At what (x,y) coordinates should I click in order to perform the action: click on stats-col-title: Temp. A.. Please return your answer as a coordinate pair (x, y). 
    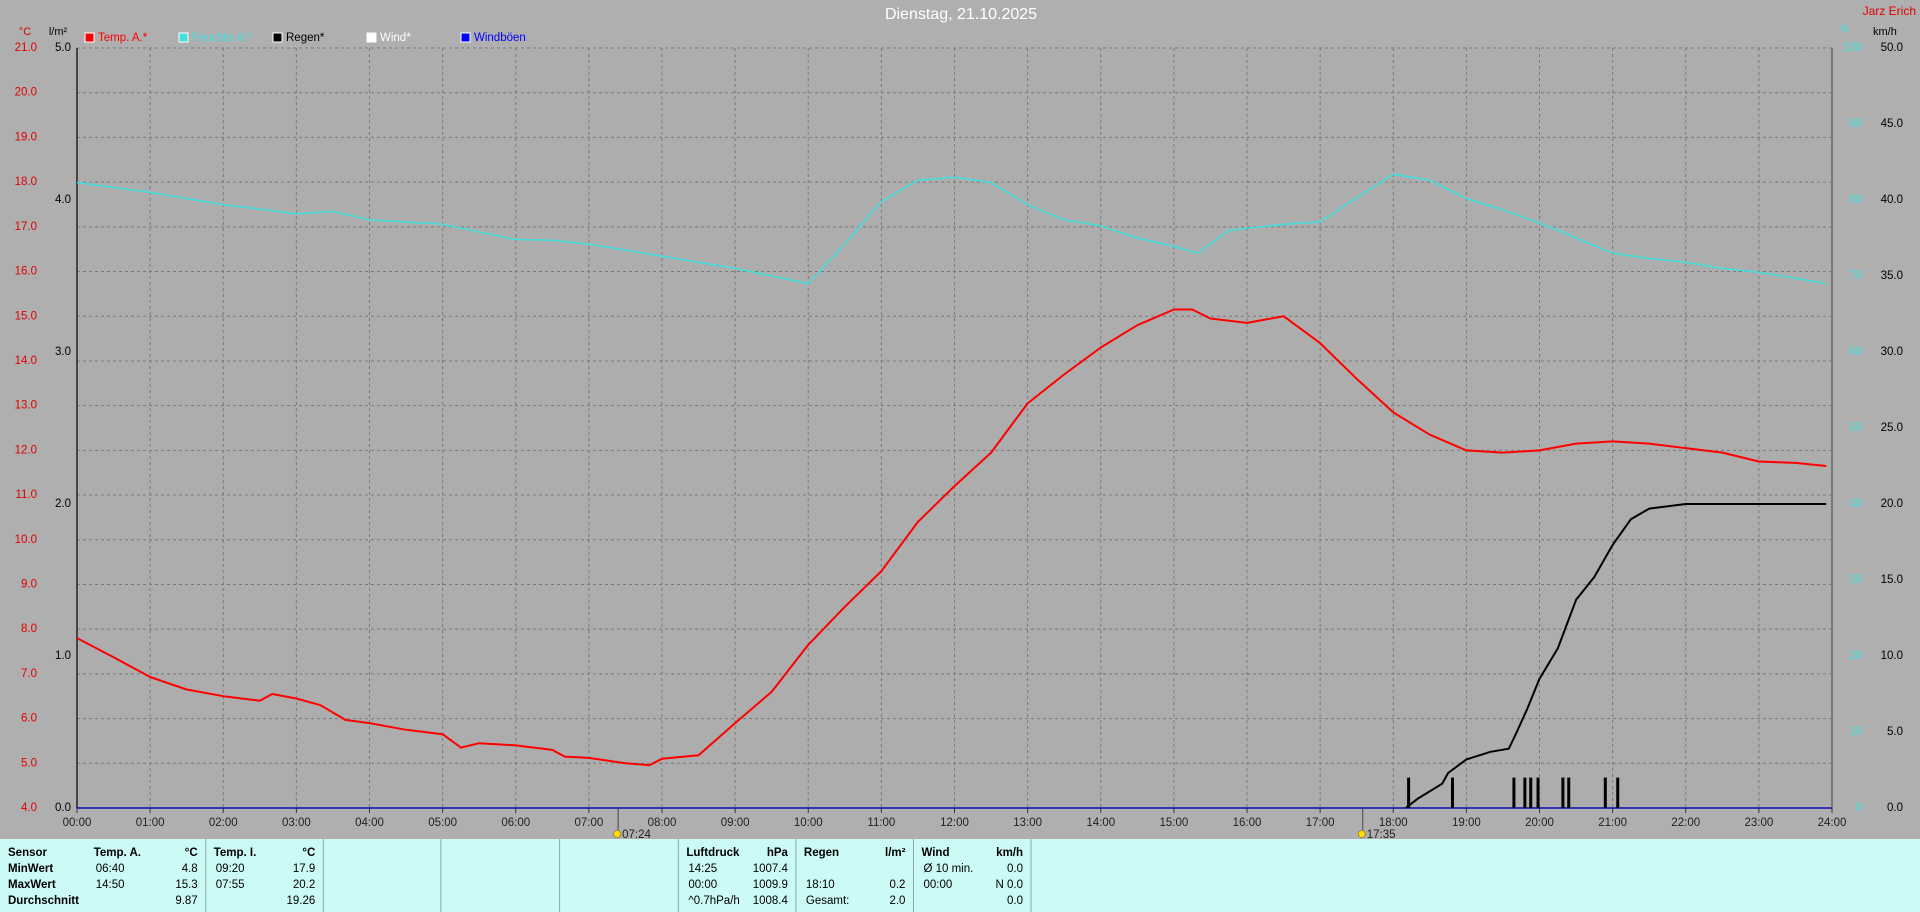
    Looking at the image, I should click on (117, 853).